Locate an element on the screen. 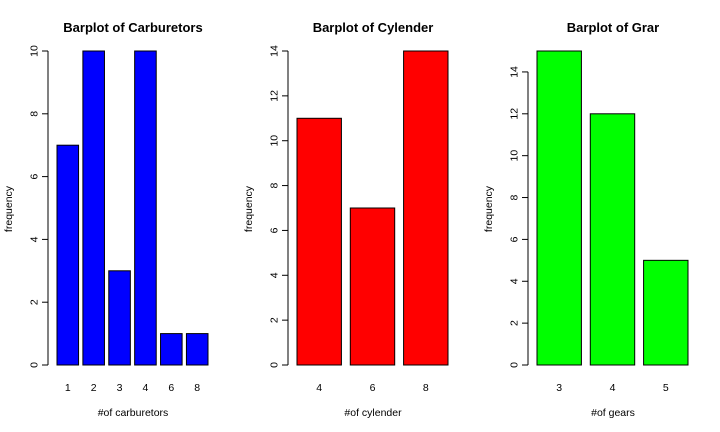 The height and width of the screenshot is (432, 720). x-axis-label: #of gears is located at coordinates (613, 413).